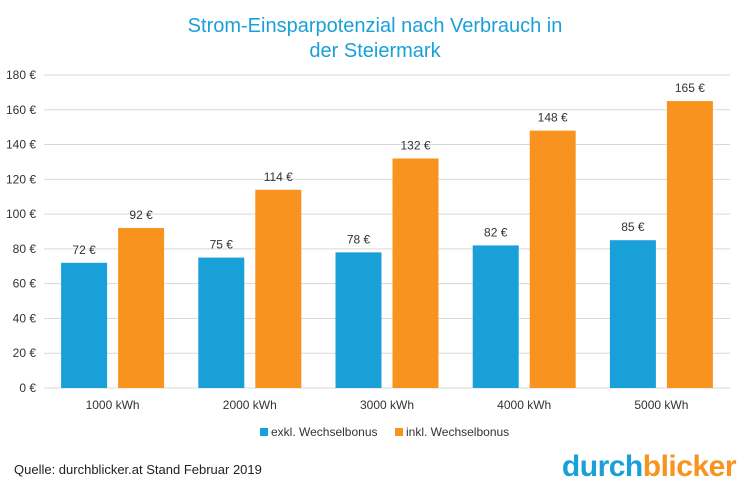 Image resolution: width=750 pixels, height=497 pixels. What do you see at coordinates (141, 215) in the screenshot?
I see `data-label: 92 €` at bounding box center [141, 215].